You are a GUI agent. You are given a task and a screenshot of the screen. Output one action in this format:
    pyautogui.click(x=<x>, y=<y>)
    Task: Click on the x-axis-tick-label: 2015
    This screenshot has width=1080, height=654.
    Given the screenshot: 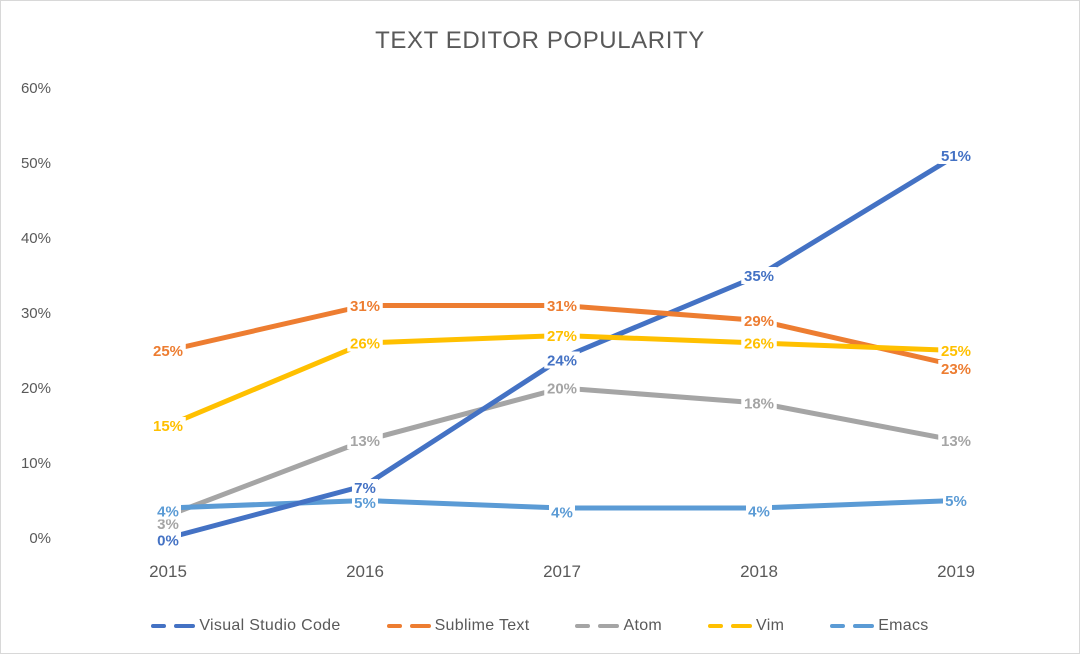 What is the action you would take?
    pyautogui.click(x=168, y=571)
    